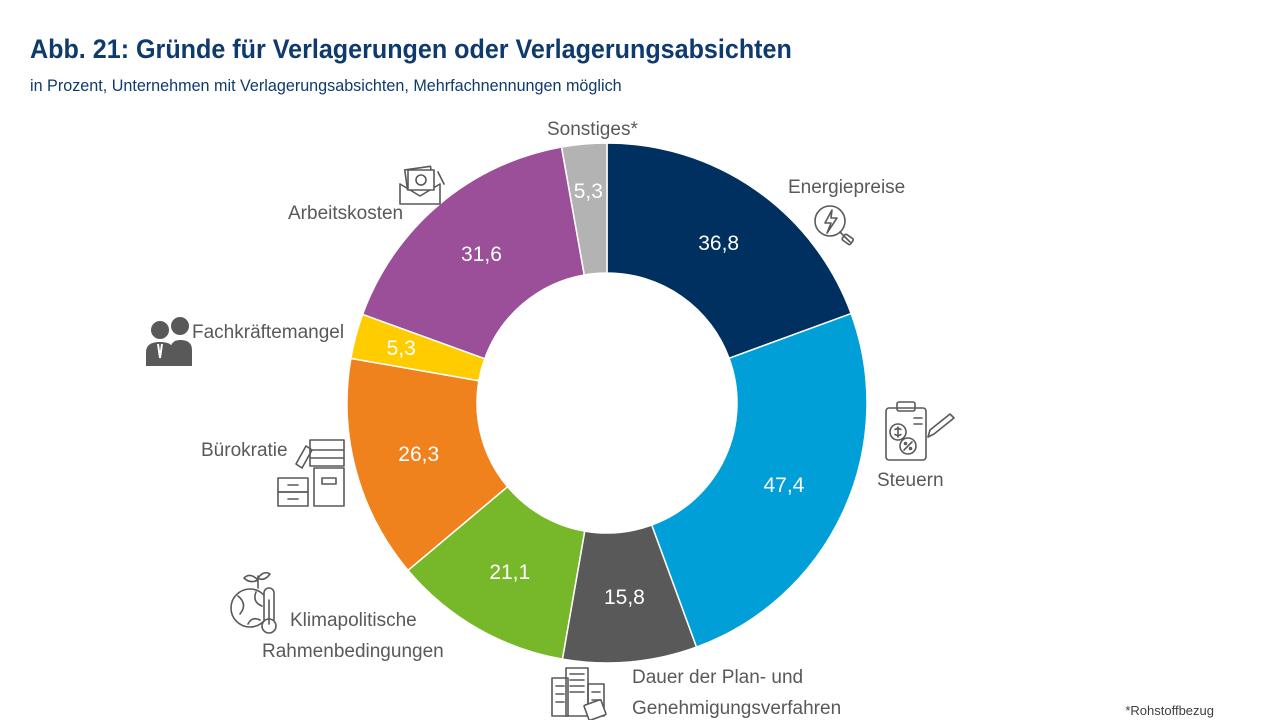  I want to click on category-label-fachkraefte: Fachkräftemangel, so click(268, 332).